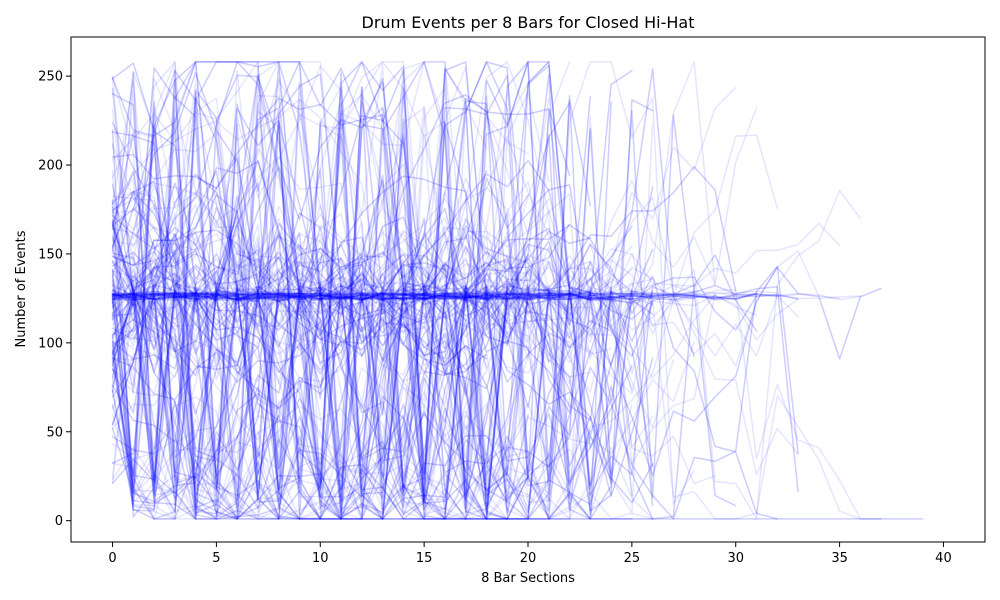  What do you see at coordinates (50, 166) in the screenshot?
I see `y-tick-label: 200` at bounding box center [50, 166].